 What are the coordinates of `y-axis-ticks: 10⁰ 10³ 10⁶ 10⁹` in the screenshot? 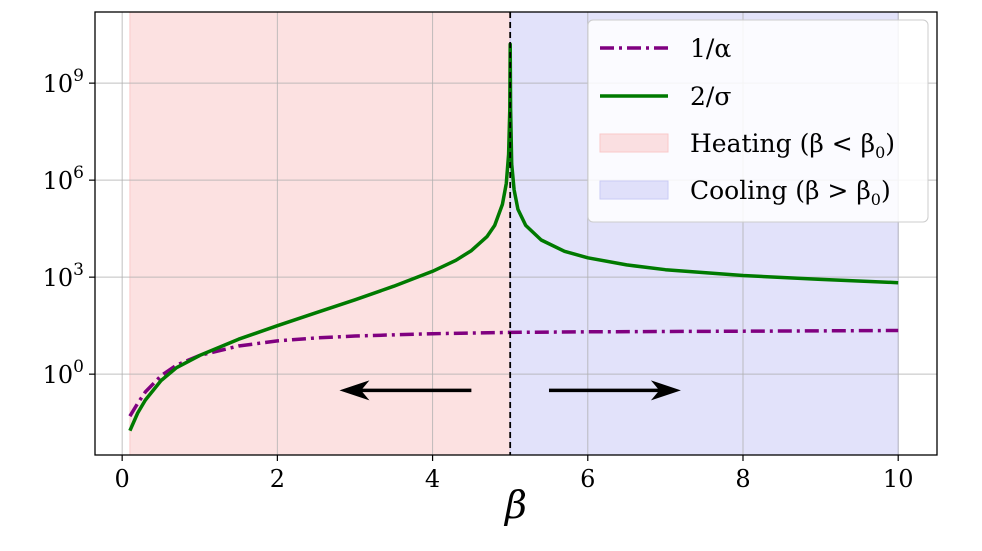 It's located at (69, 227).